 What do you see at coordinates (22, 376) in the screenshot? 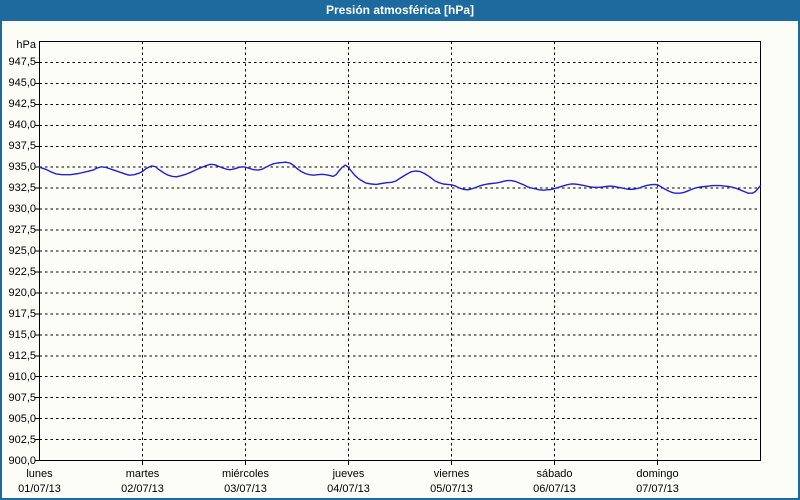
I see `y-tick-label: 910,0` at bounding box center [22, 376].